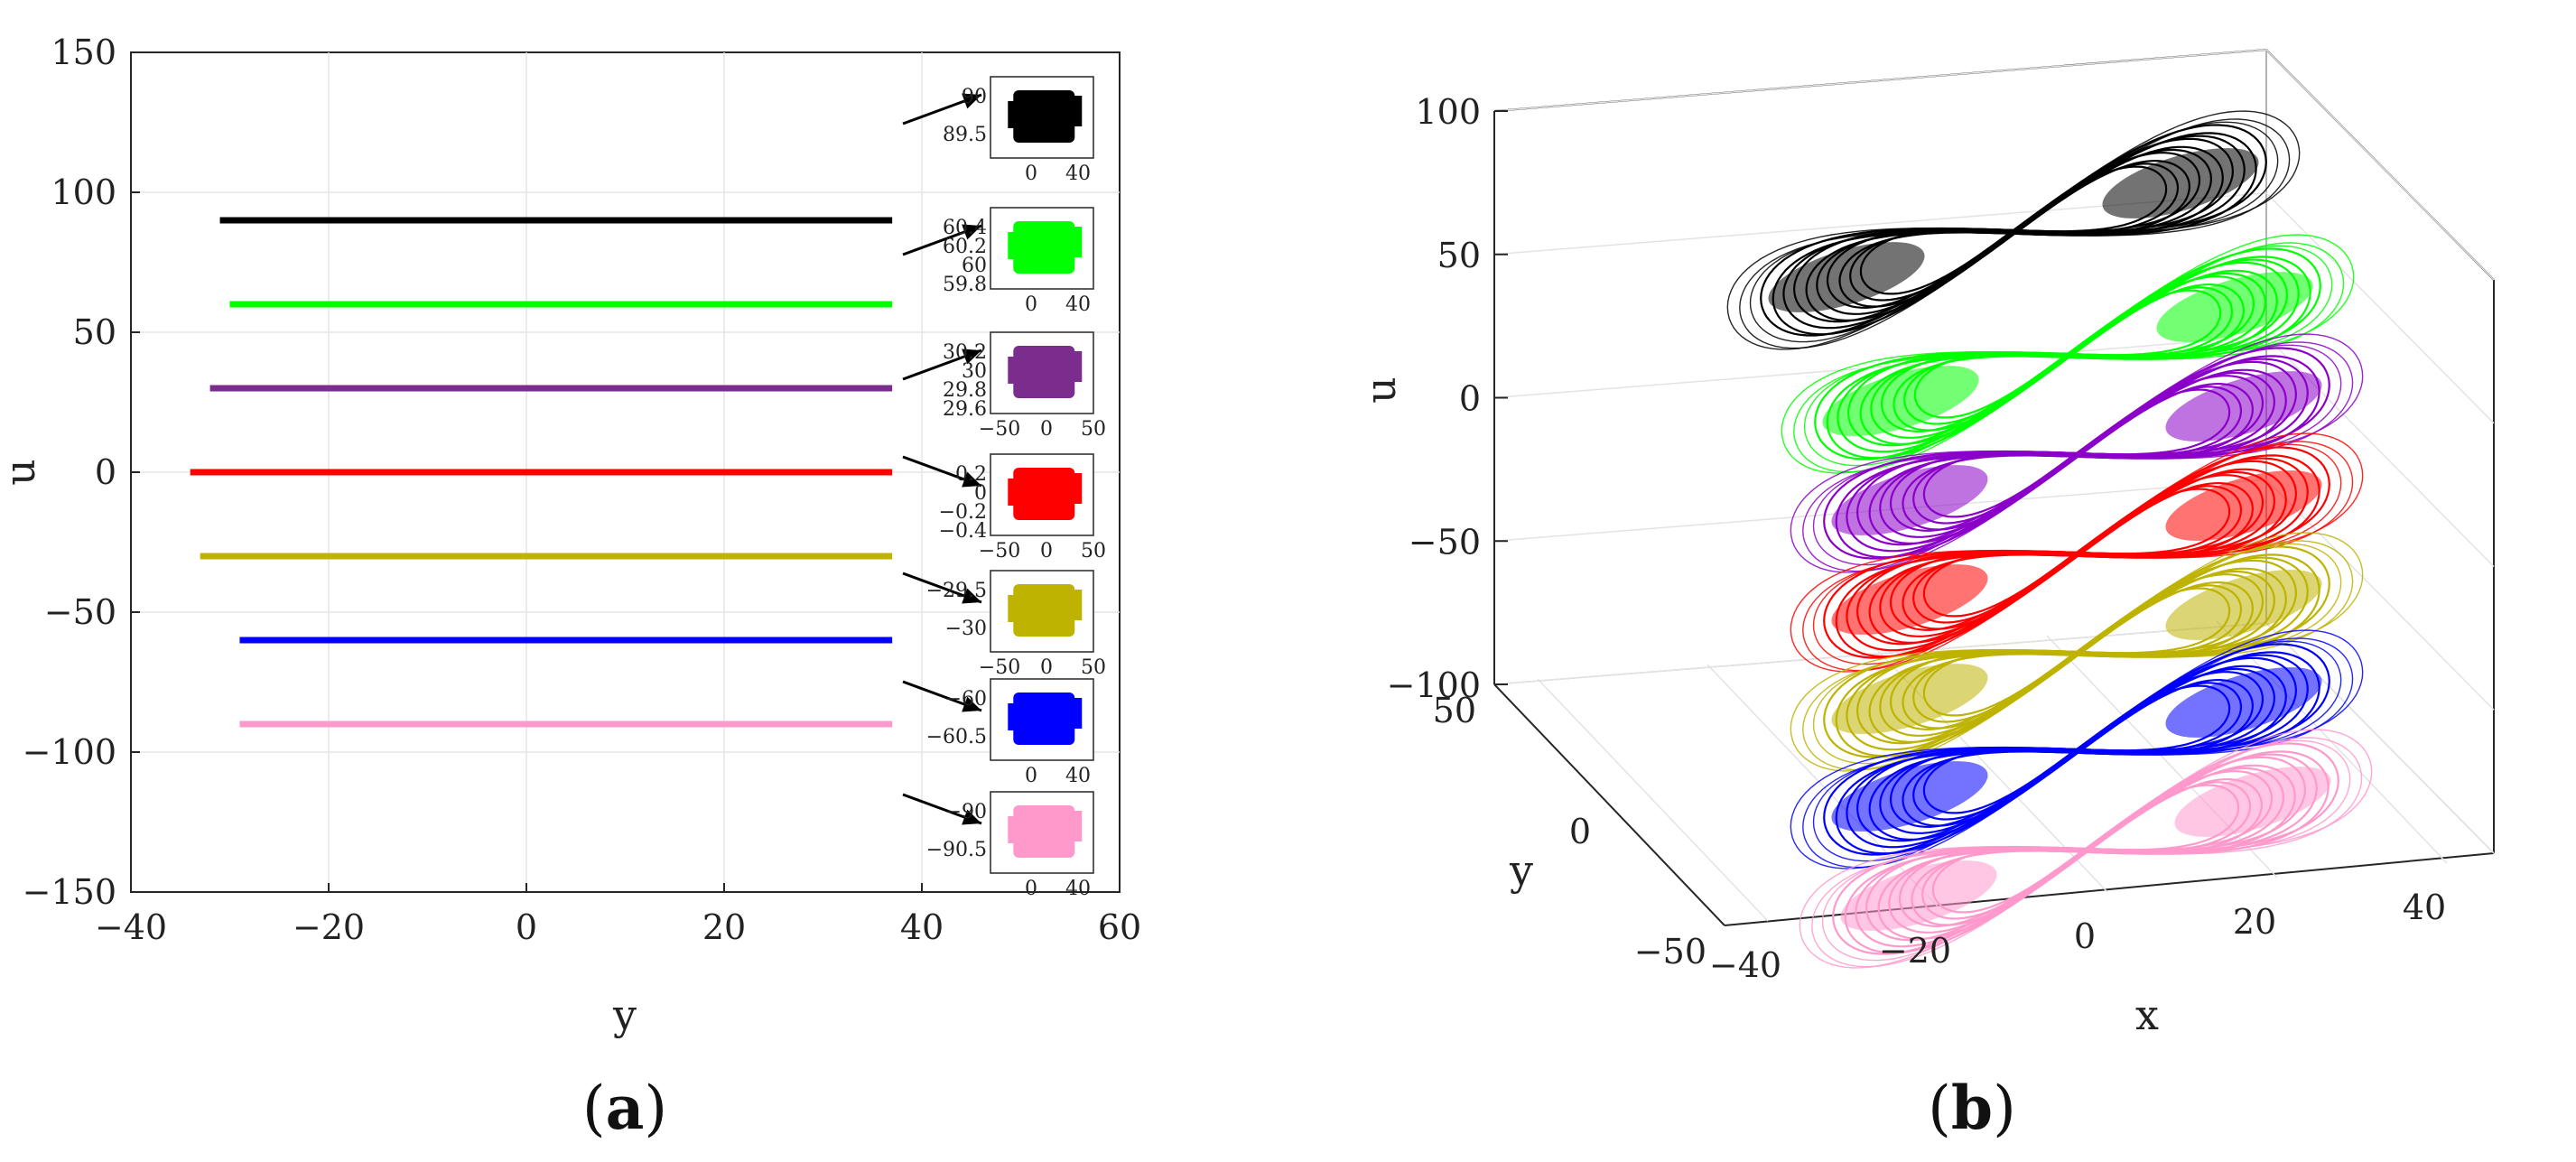 The width and height of the screenshot is (2576, 1162). What do you see at coordinates (105, 472) in the screenshot?
I see `panel-a-y-tick-label: 0` at bounding box center [105, 472].